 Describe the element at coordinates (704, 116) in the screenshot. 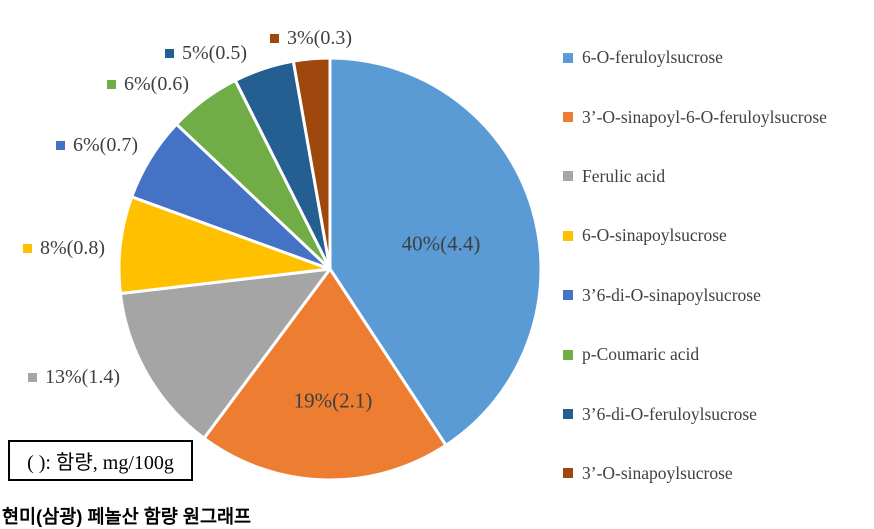

I see `legend-label: 3’-O-sinapoyl-6-O-feruloylsucrose` at that location.